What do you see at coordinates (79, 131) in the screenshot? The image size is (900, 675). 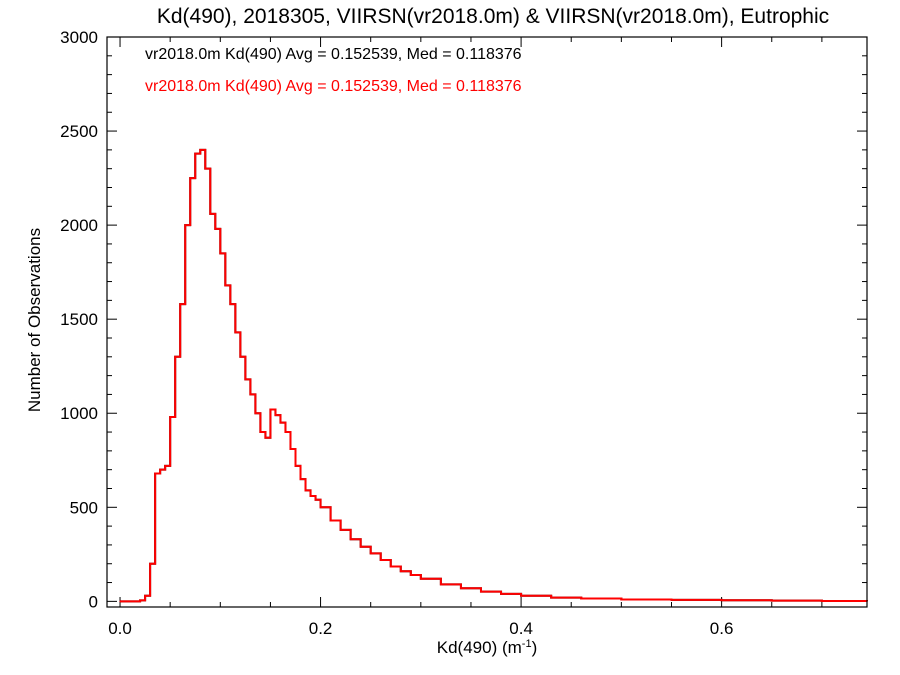 I see `y-tick-label: 2500` at bounding box center [79, 131].